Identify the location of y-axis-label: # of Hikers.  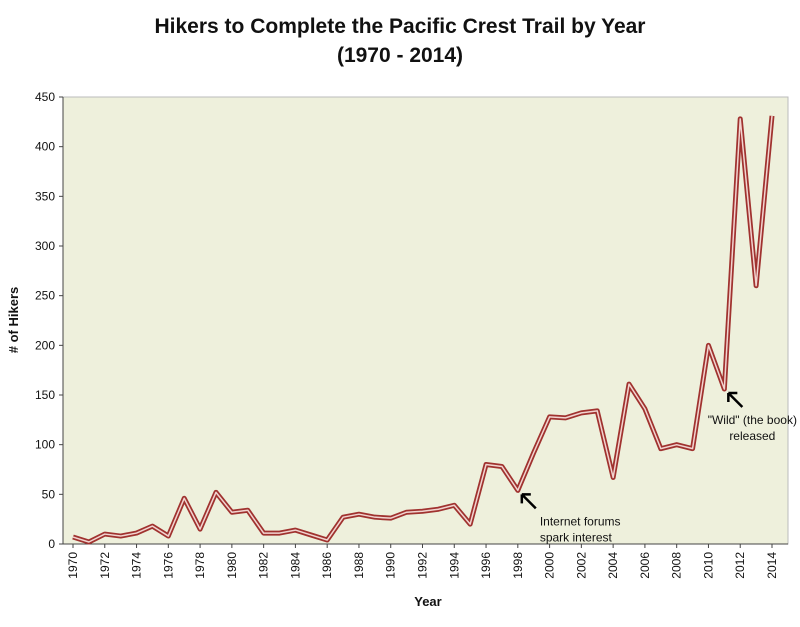
(13, 320).